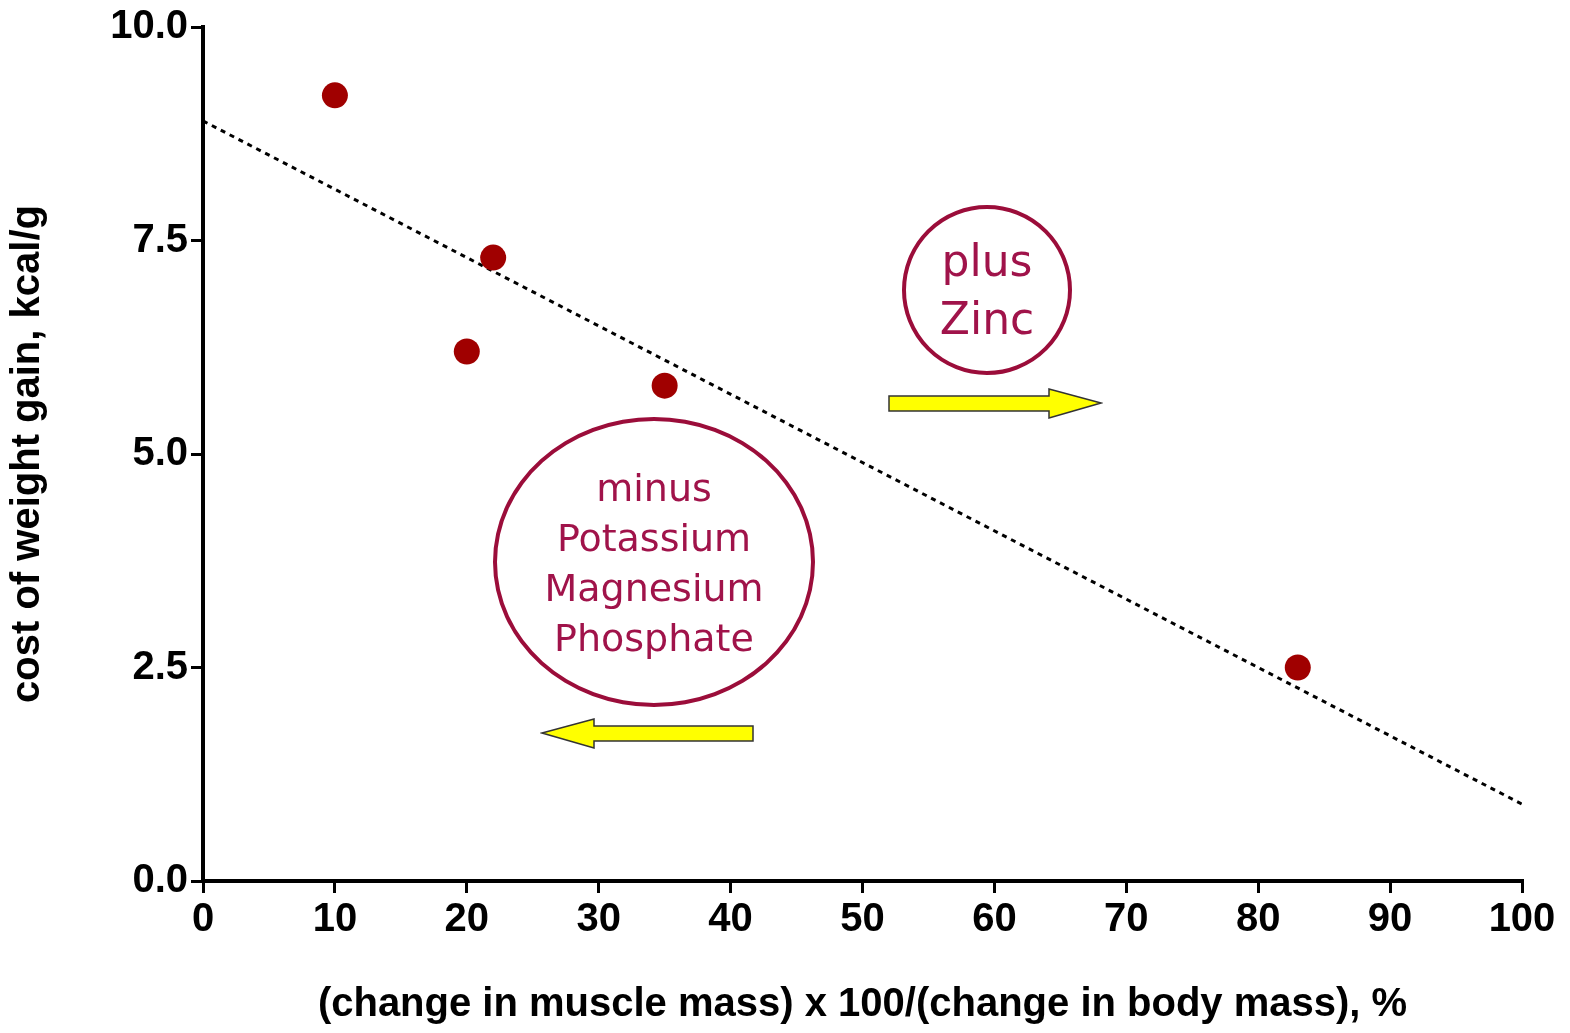 The height and width of the screenshot is (1033, 1570). Describe the element at coordinates (203, 917) in the screenshot. I see `x-tick-label: 0` at that location.